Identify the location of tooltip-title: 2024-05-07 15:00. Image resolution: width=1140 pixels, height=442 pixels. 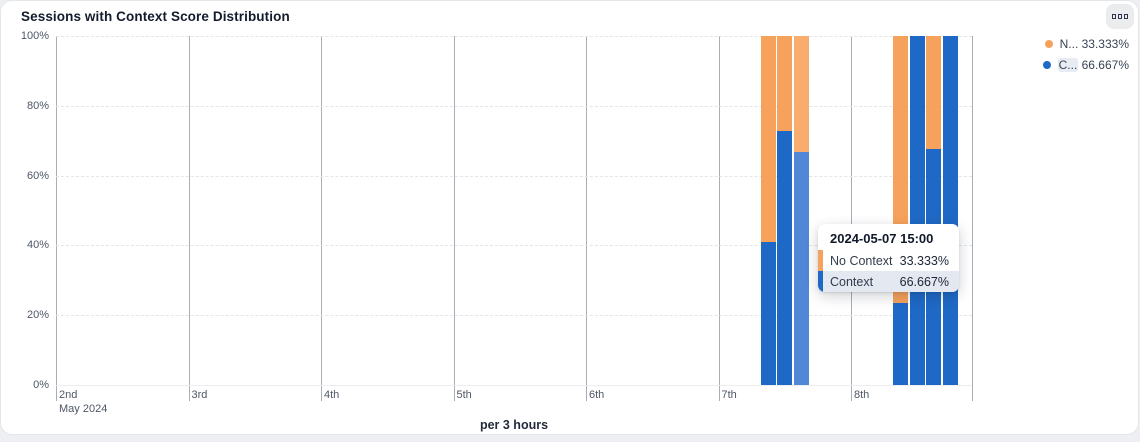
(882, 238).